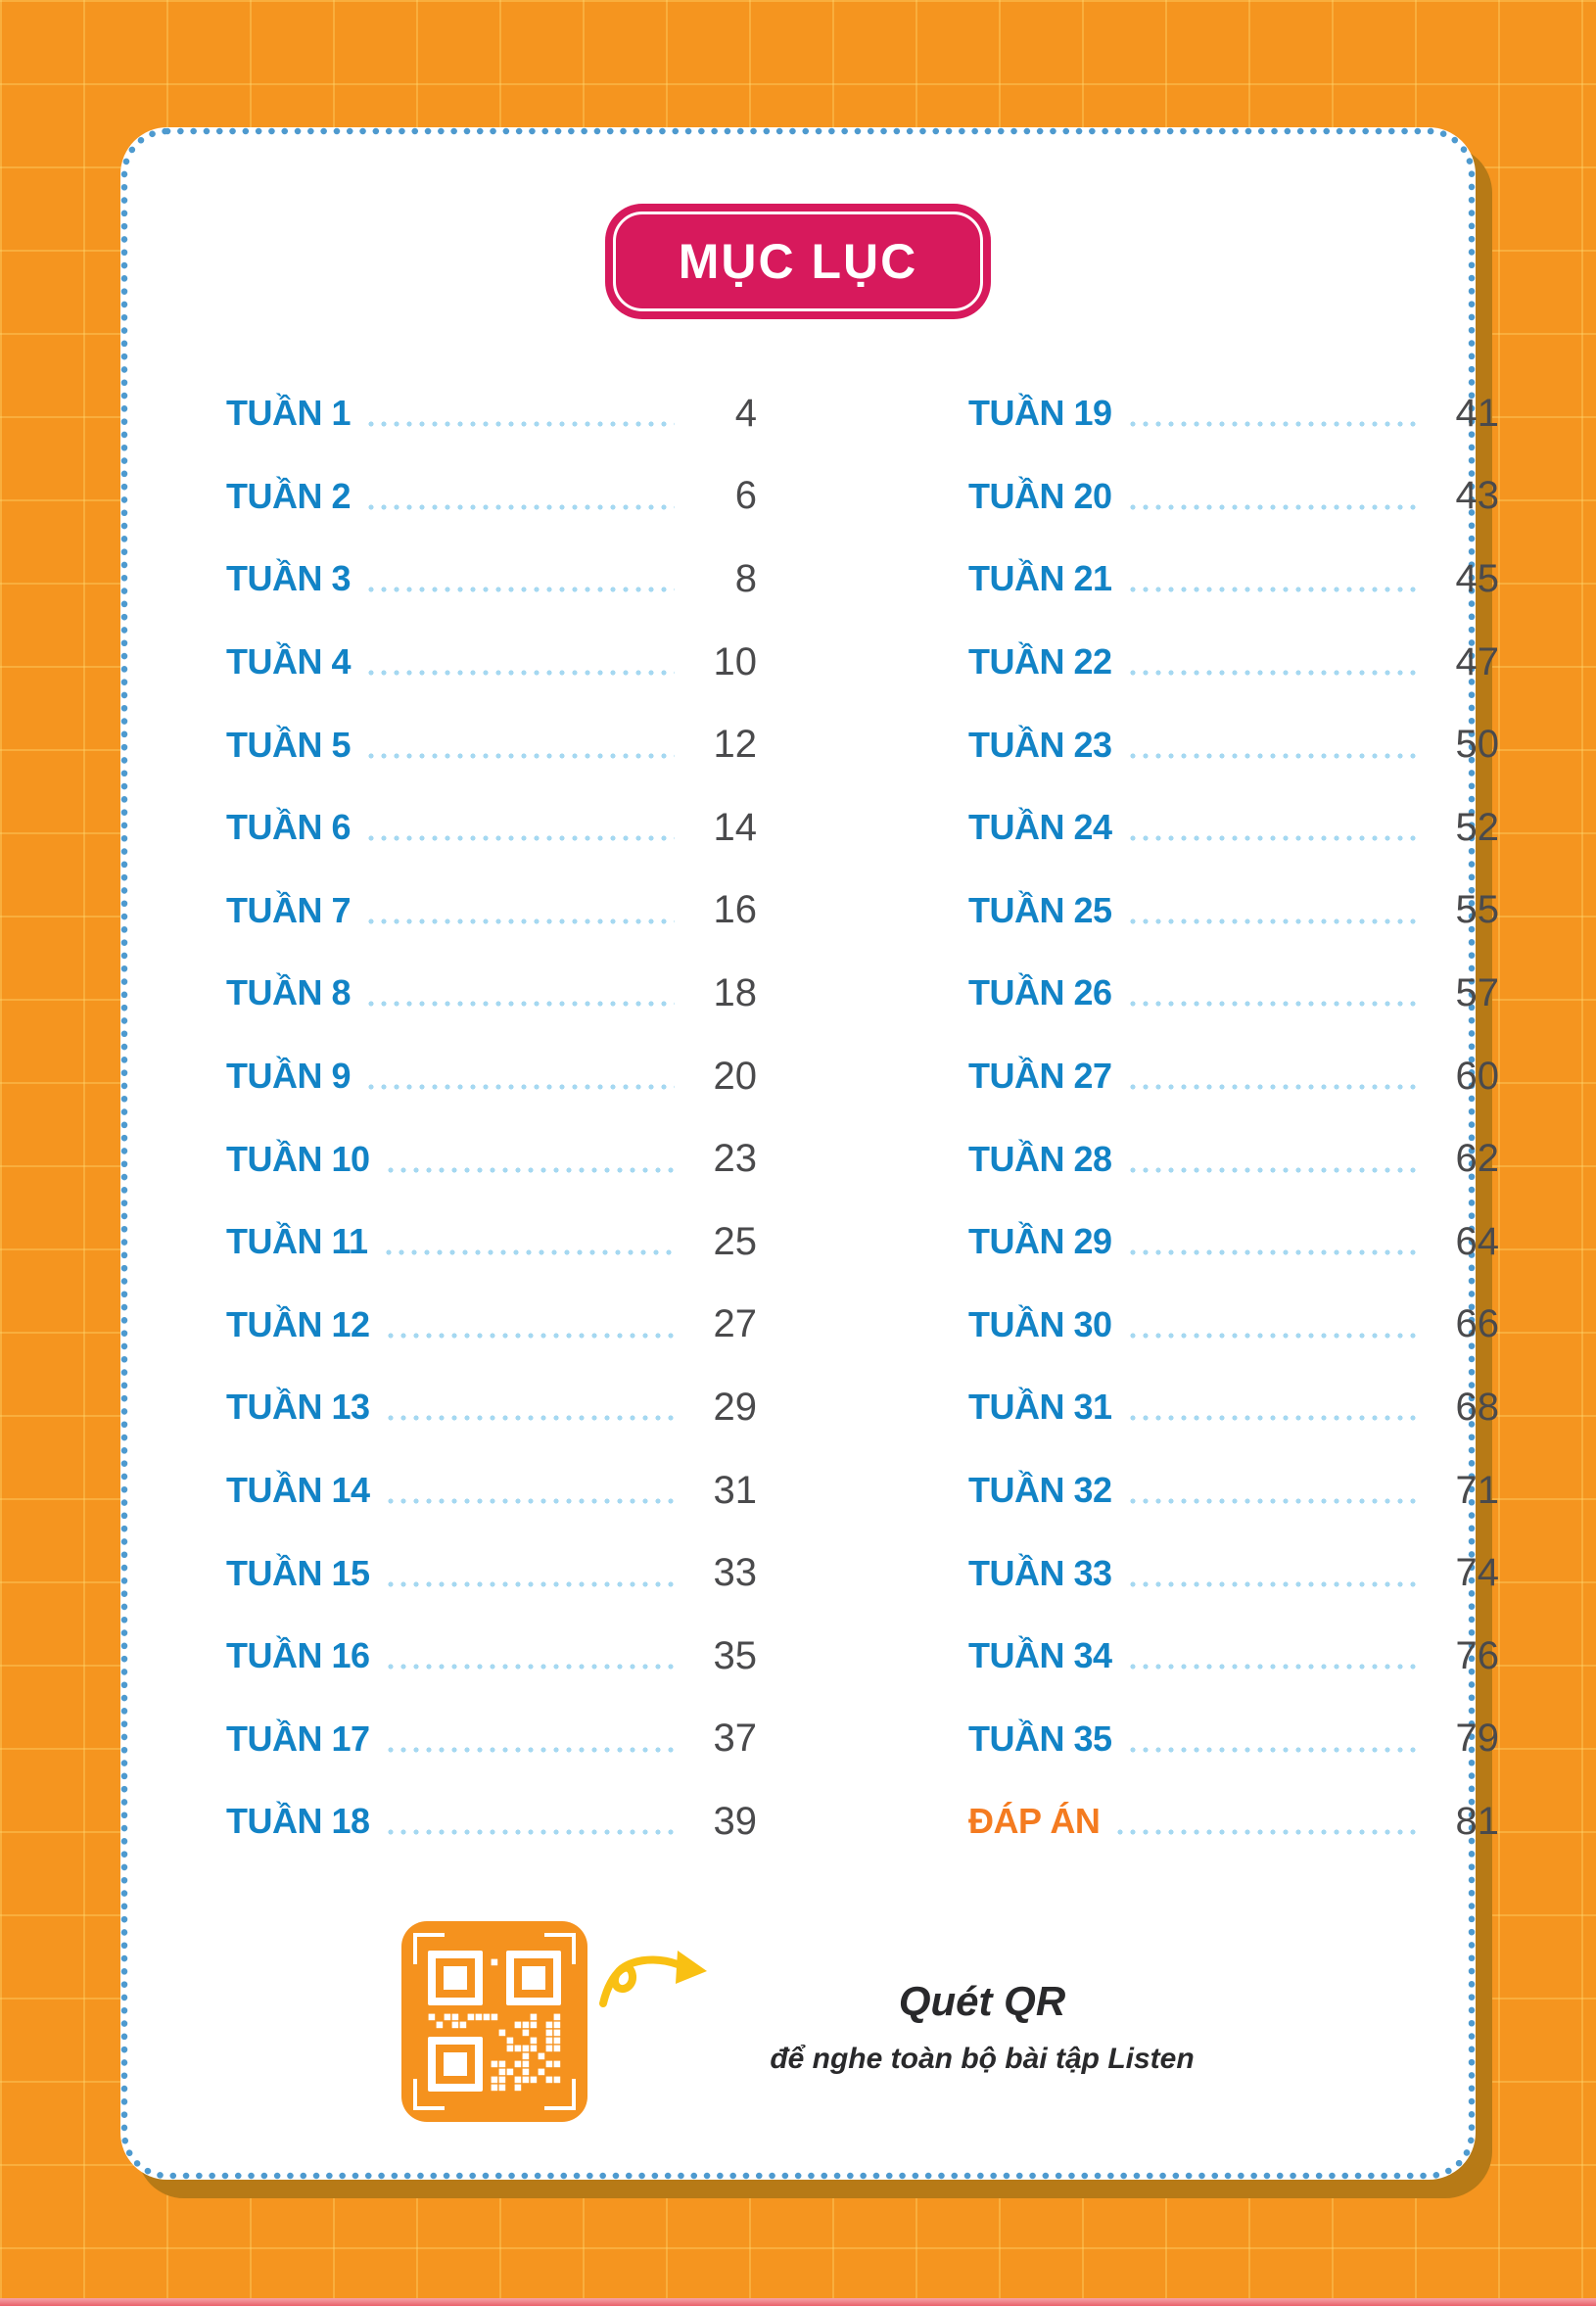  What do you see at coordinates (1233, 1821) in the screenshot?
I see `toc-row: ĐÁP ÁN 81` at bounding box center [1233, 1821].